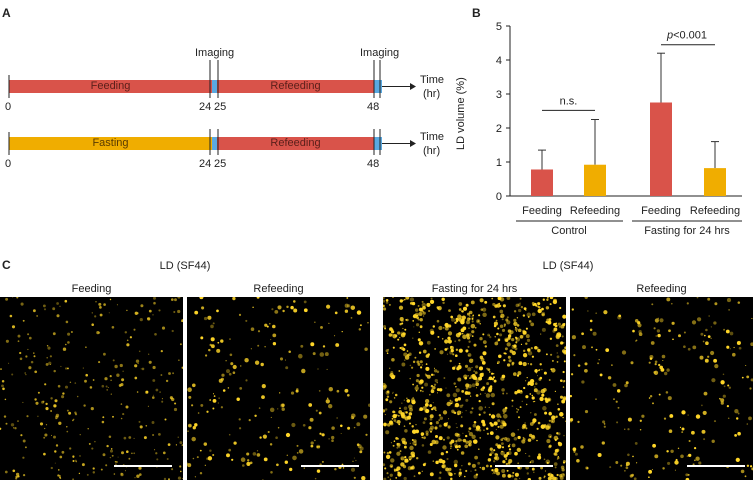 This screenshot has width=753, height=480. What do you see at coordinates (373, 107) in the screenshot?
I see `row1-tick-label-48: 48` at bounding box center [373, 107].